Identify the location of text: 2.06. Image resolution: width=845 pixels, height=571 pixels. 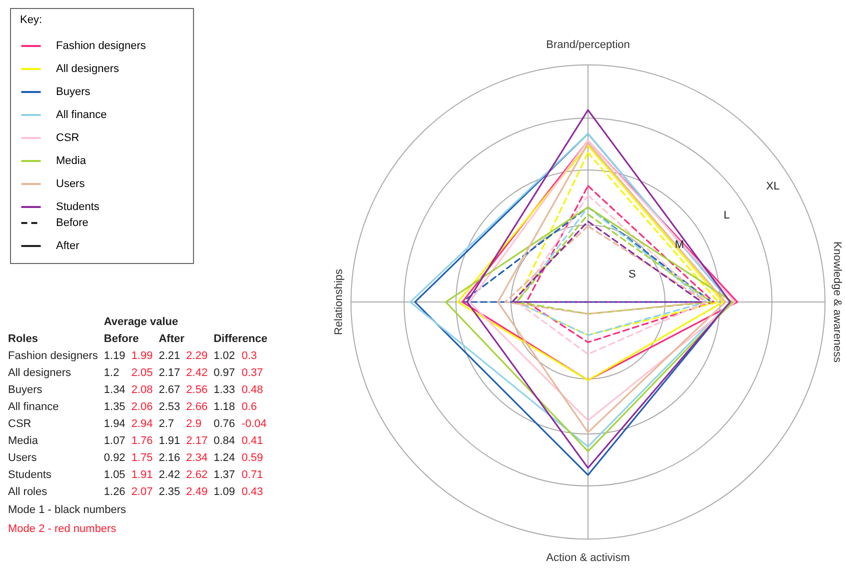
(142, 408).